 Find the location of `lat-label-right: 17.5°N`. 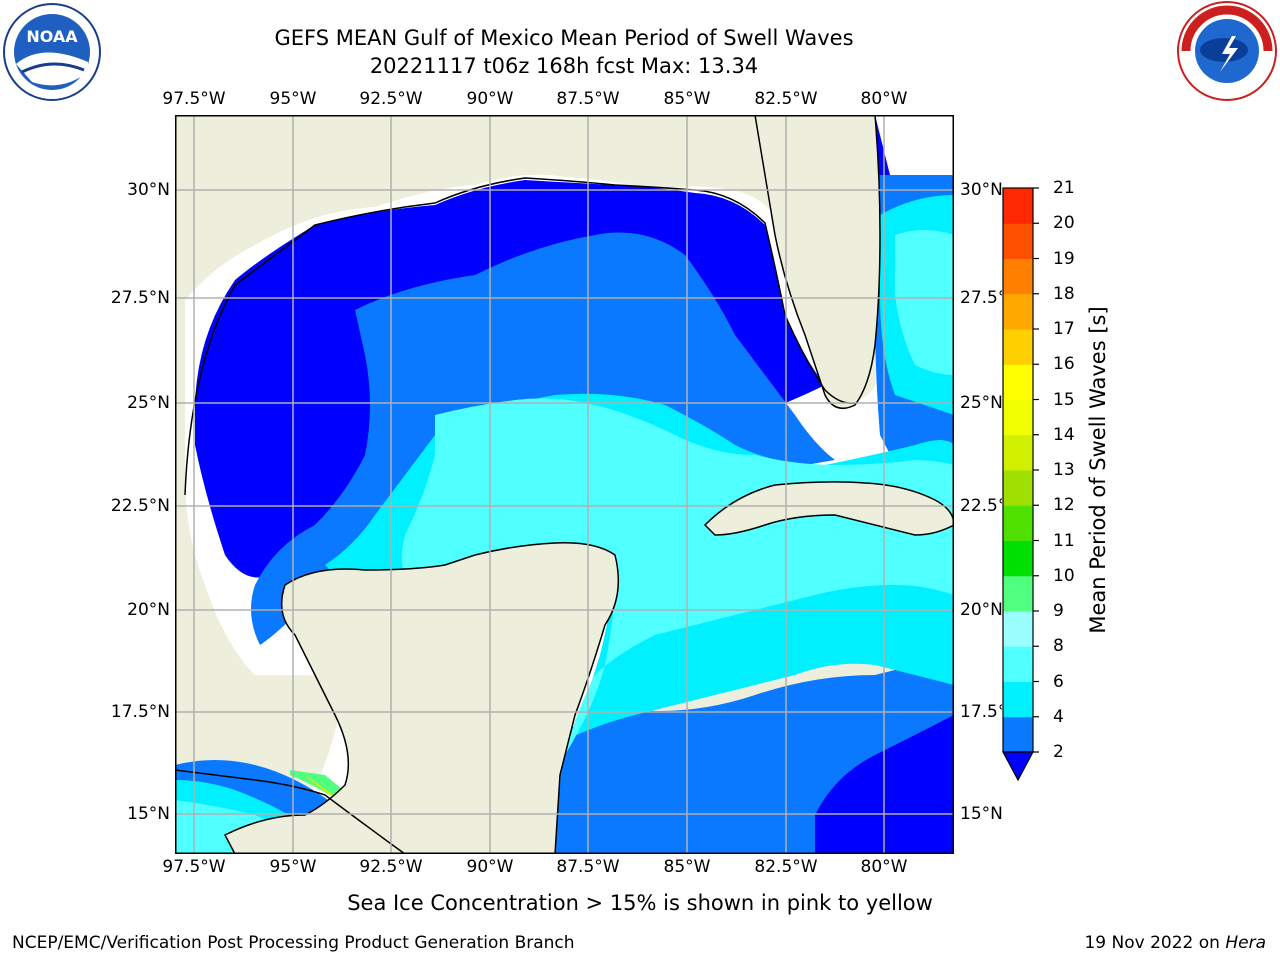

lat-label-right: 17.5°N is located at coordinates (981, 712).